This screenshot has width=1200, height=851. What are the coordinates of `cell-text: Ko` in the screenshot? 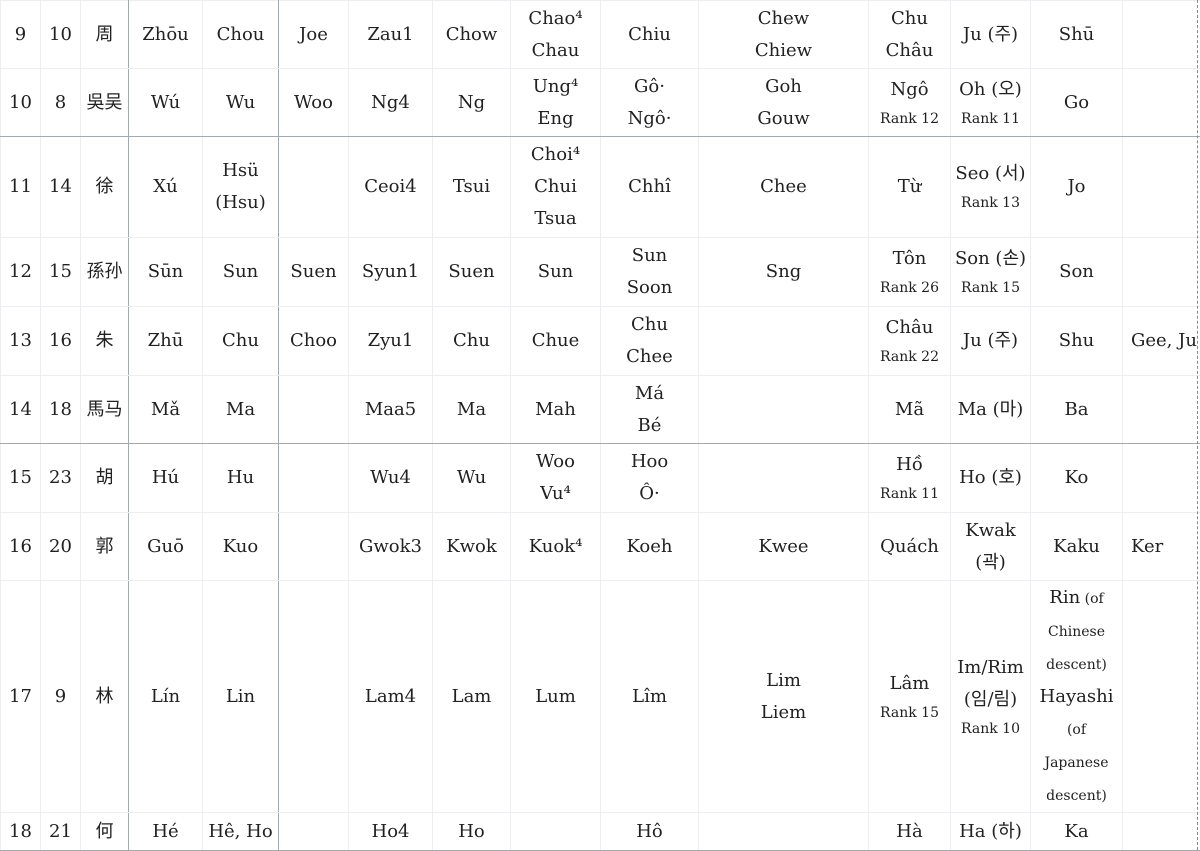 It's located at (1076, 478).